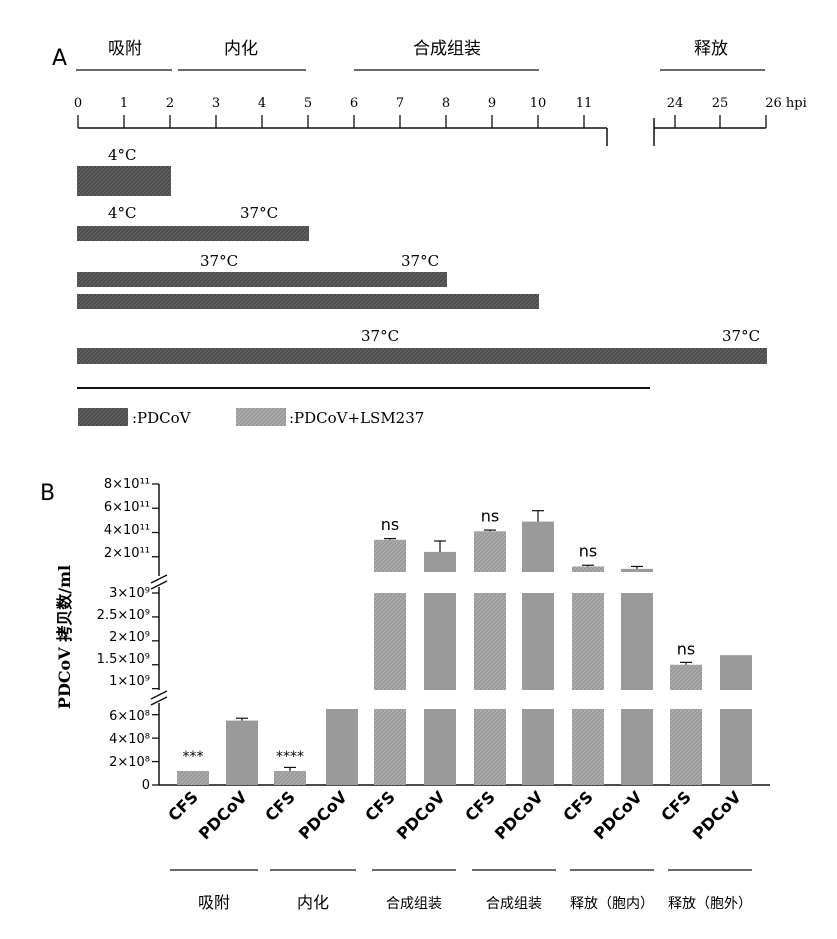 This screenshot has width=837, height=939. What do you see at coordinates (446, 103) in the screenshot?
I see `time-tick-label: 8` at bounding box center [446, 103].